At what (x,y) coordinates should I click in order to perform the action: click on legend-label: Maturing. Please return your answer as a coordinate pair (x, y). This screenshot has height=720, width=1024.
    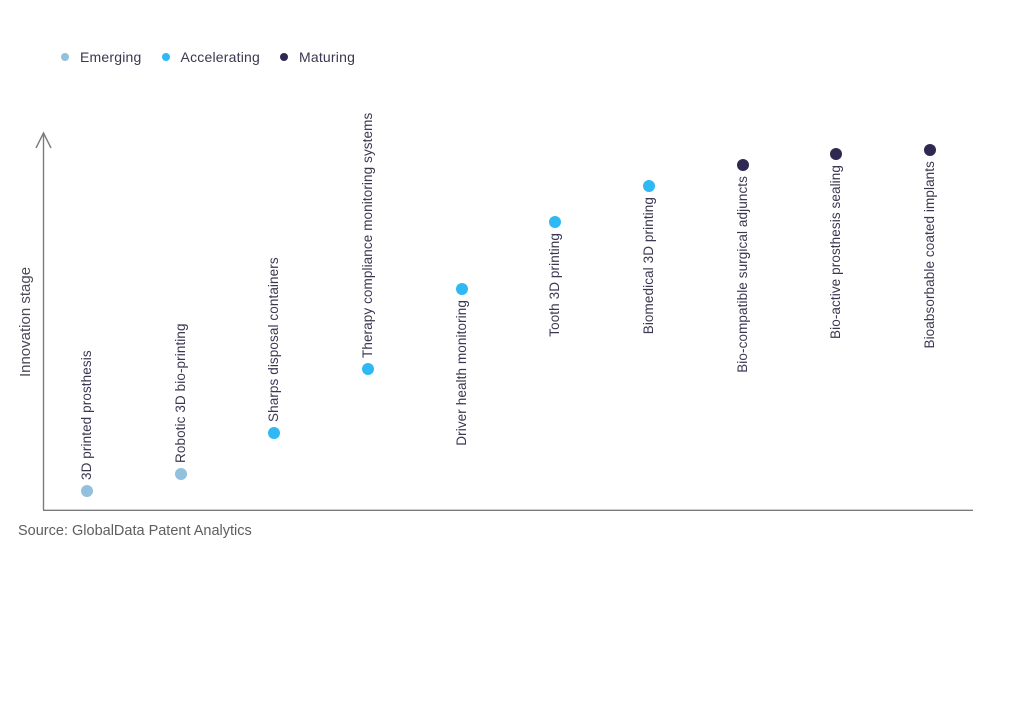
    Looking at the image, I should click on (327, 57).